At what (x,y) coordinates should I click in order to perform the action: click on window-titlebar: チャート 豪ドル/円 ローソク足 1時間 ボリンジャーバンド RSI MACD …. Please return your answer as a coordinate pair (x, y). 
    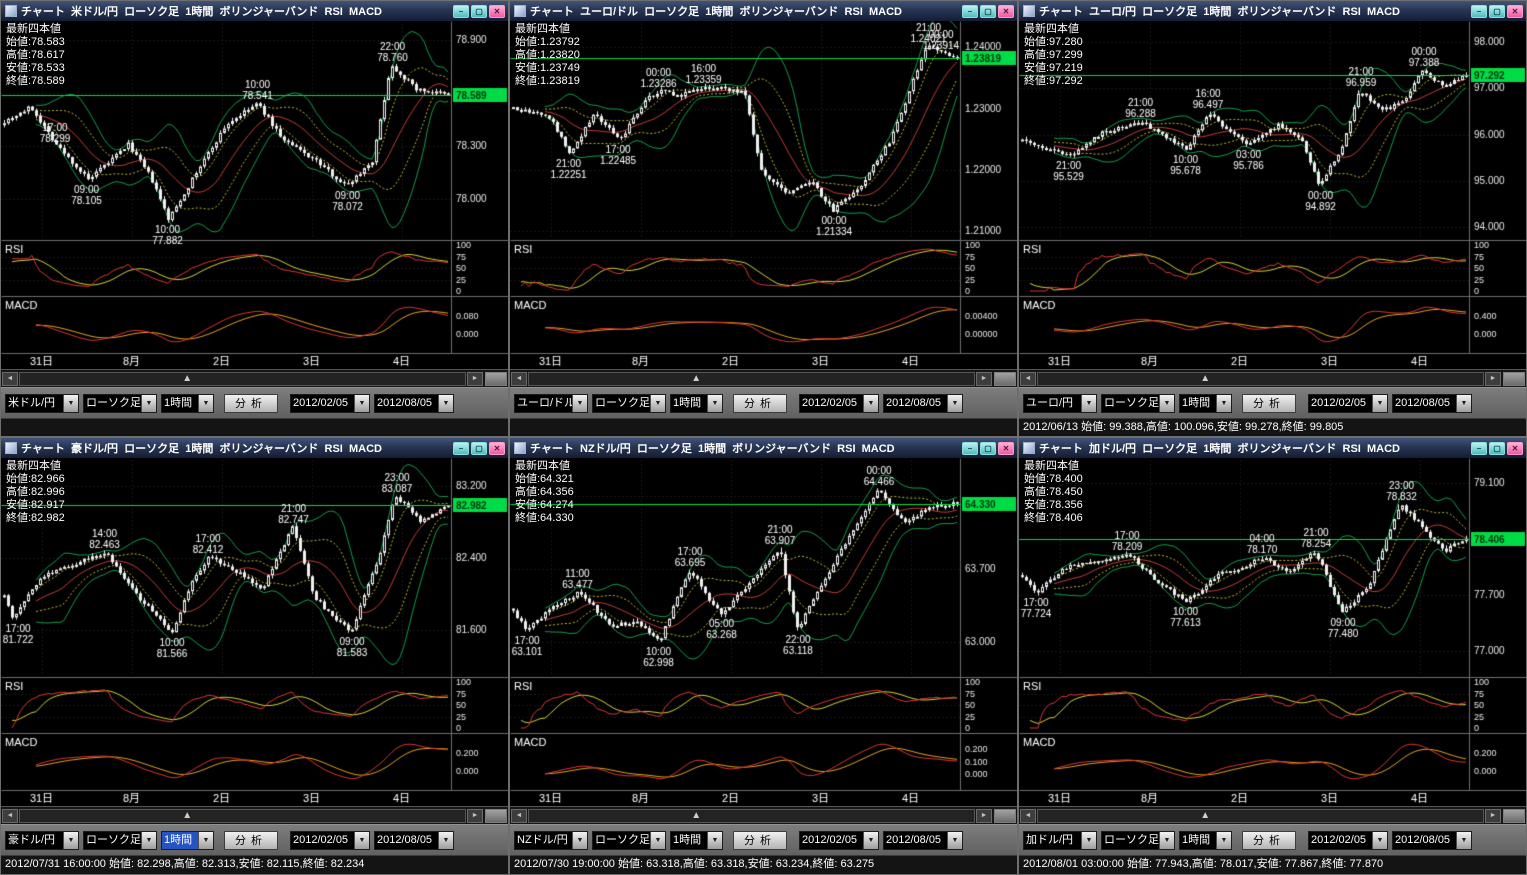
    Looking at the image, I should click on (254, 448).